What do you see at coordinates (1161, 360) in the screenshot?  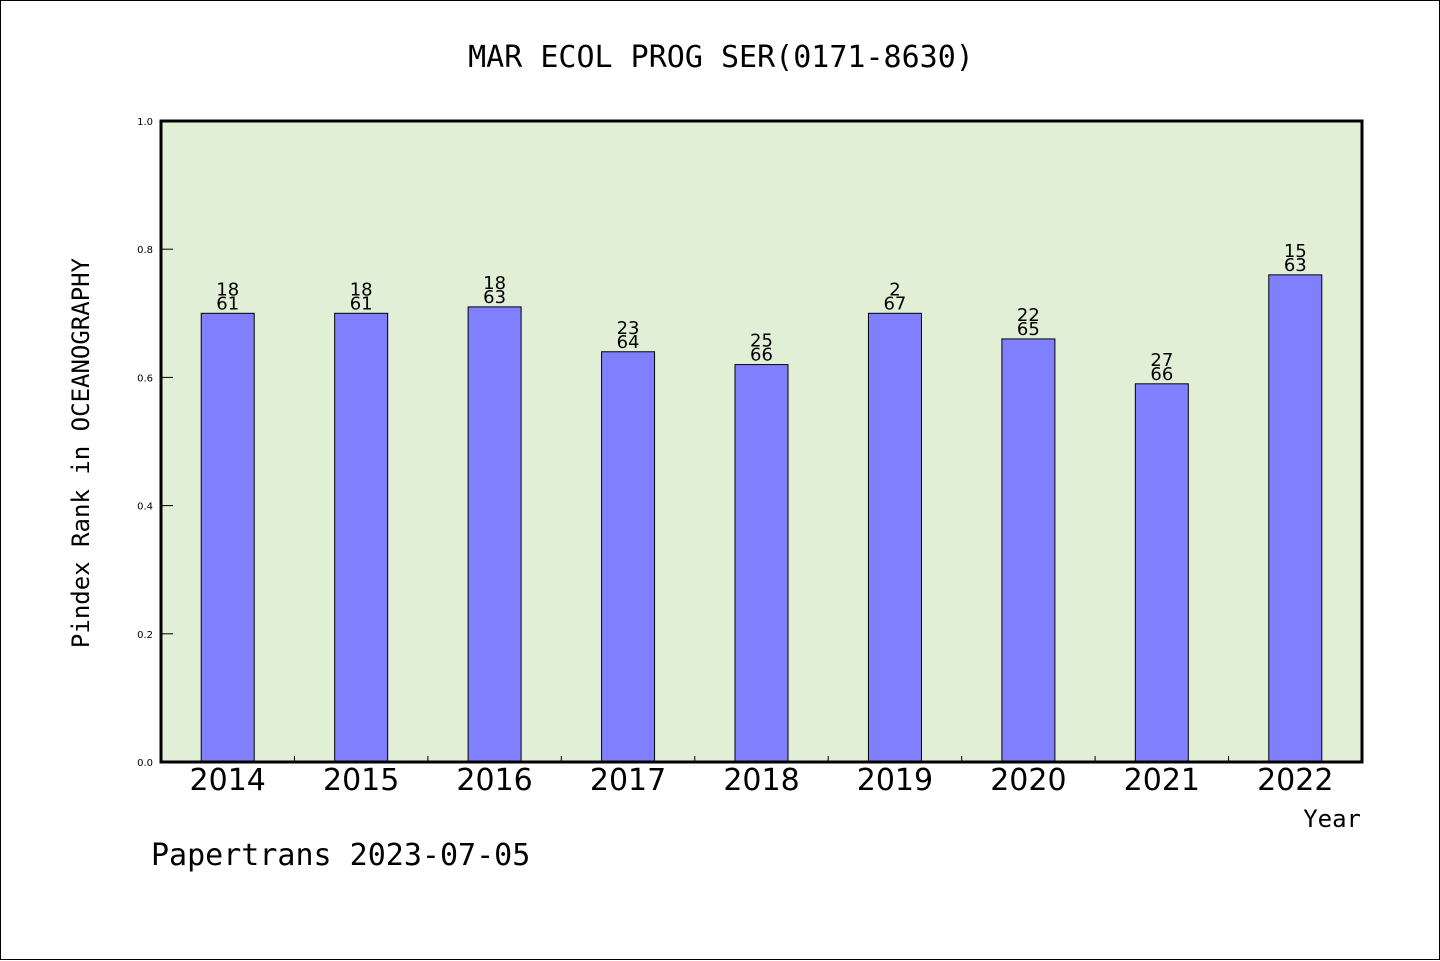 I see `bar-rank-label: 27` at bounding box center [1161, 360].